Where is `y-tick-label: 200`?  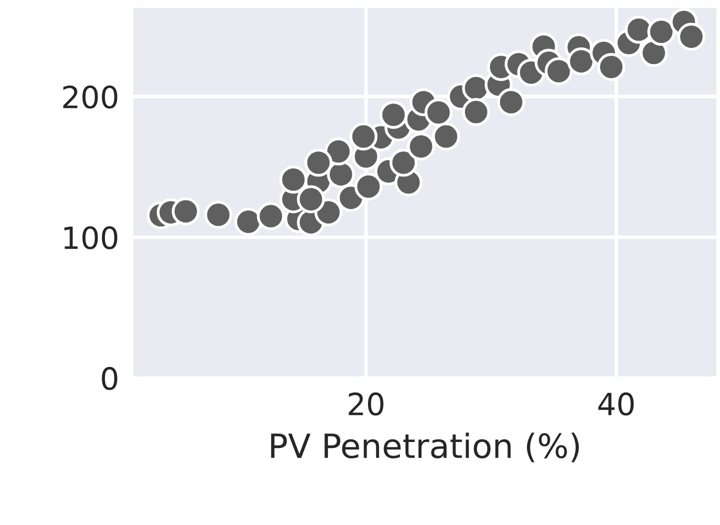 y-tick-label: 200 is located at coordinates (90, 97).